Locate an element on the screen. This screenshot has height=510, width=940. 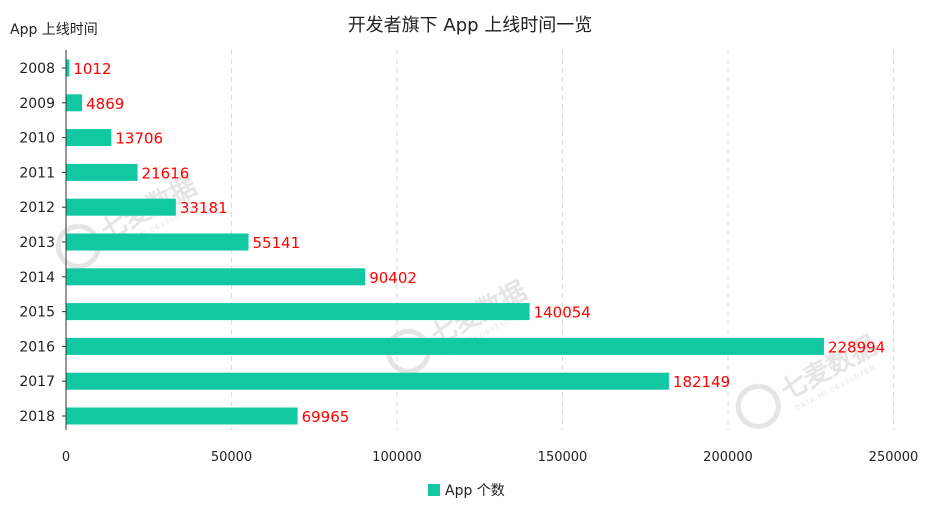
y-tick-label: 2015 is located at coordinates (37, 313).